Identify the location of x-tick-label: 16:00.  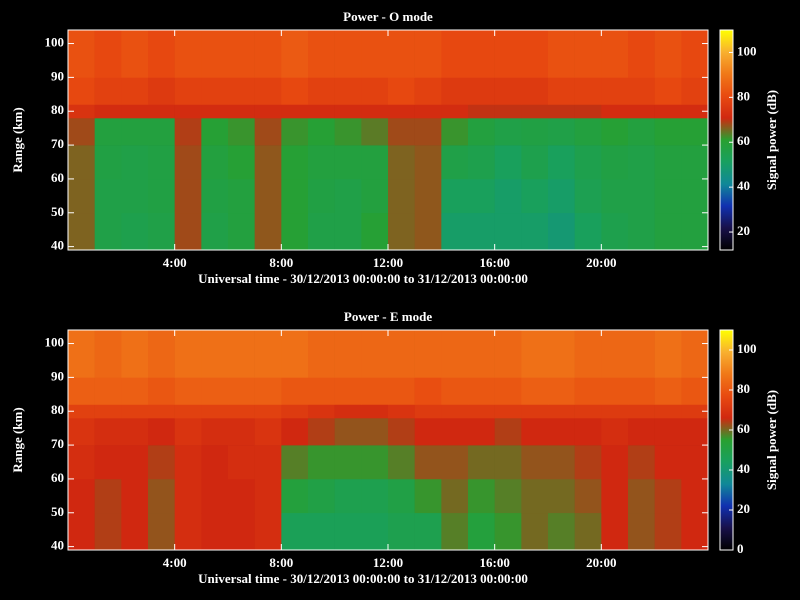
(494, 562).